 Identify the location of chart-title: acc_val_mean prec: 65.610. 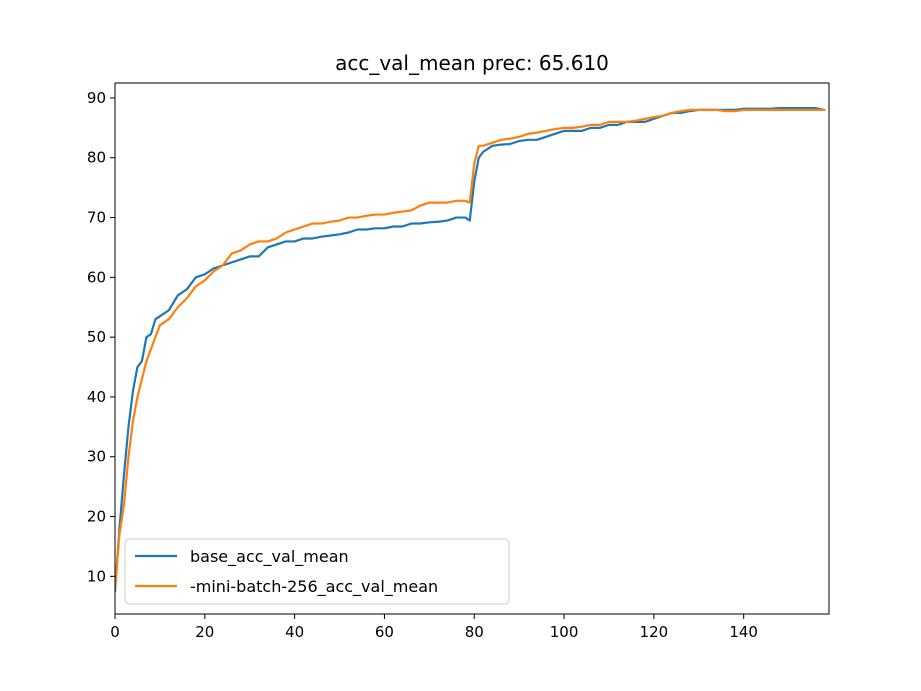
(472, 63).